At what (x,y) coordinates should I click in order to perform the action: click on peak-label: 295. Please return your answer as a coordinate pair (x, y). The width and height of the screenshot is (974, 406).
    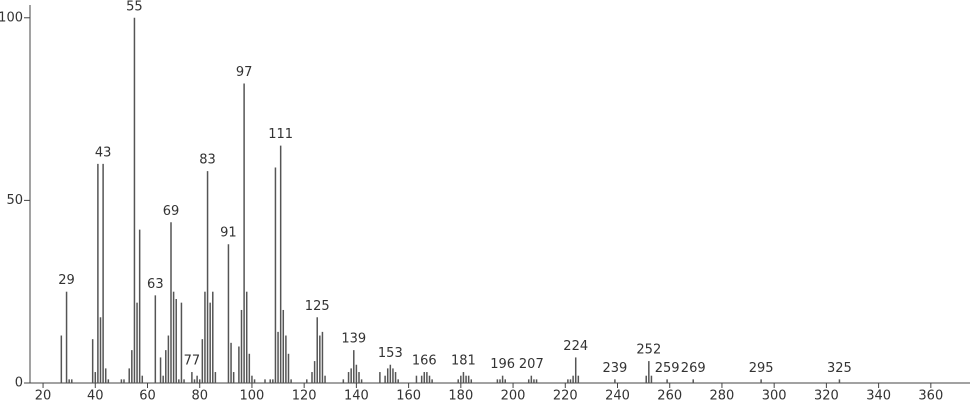
    Looking at the image, I should click on (761, 368).